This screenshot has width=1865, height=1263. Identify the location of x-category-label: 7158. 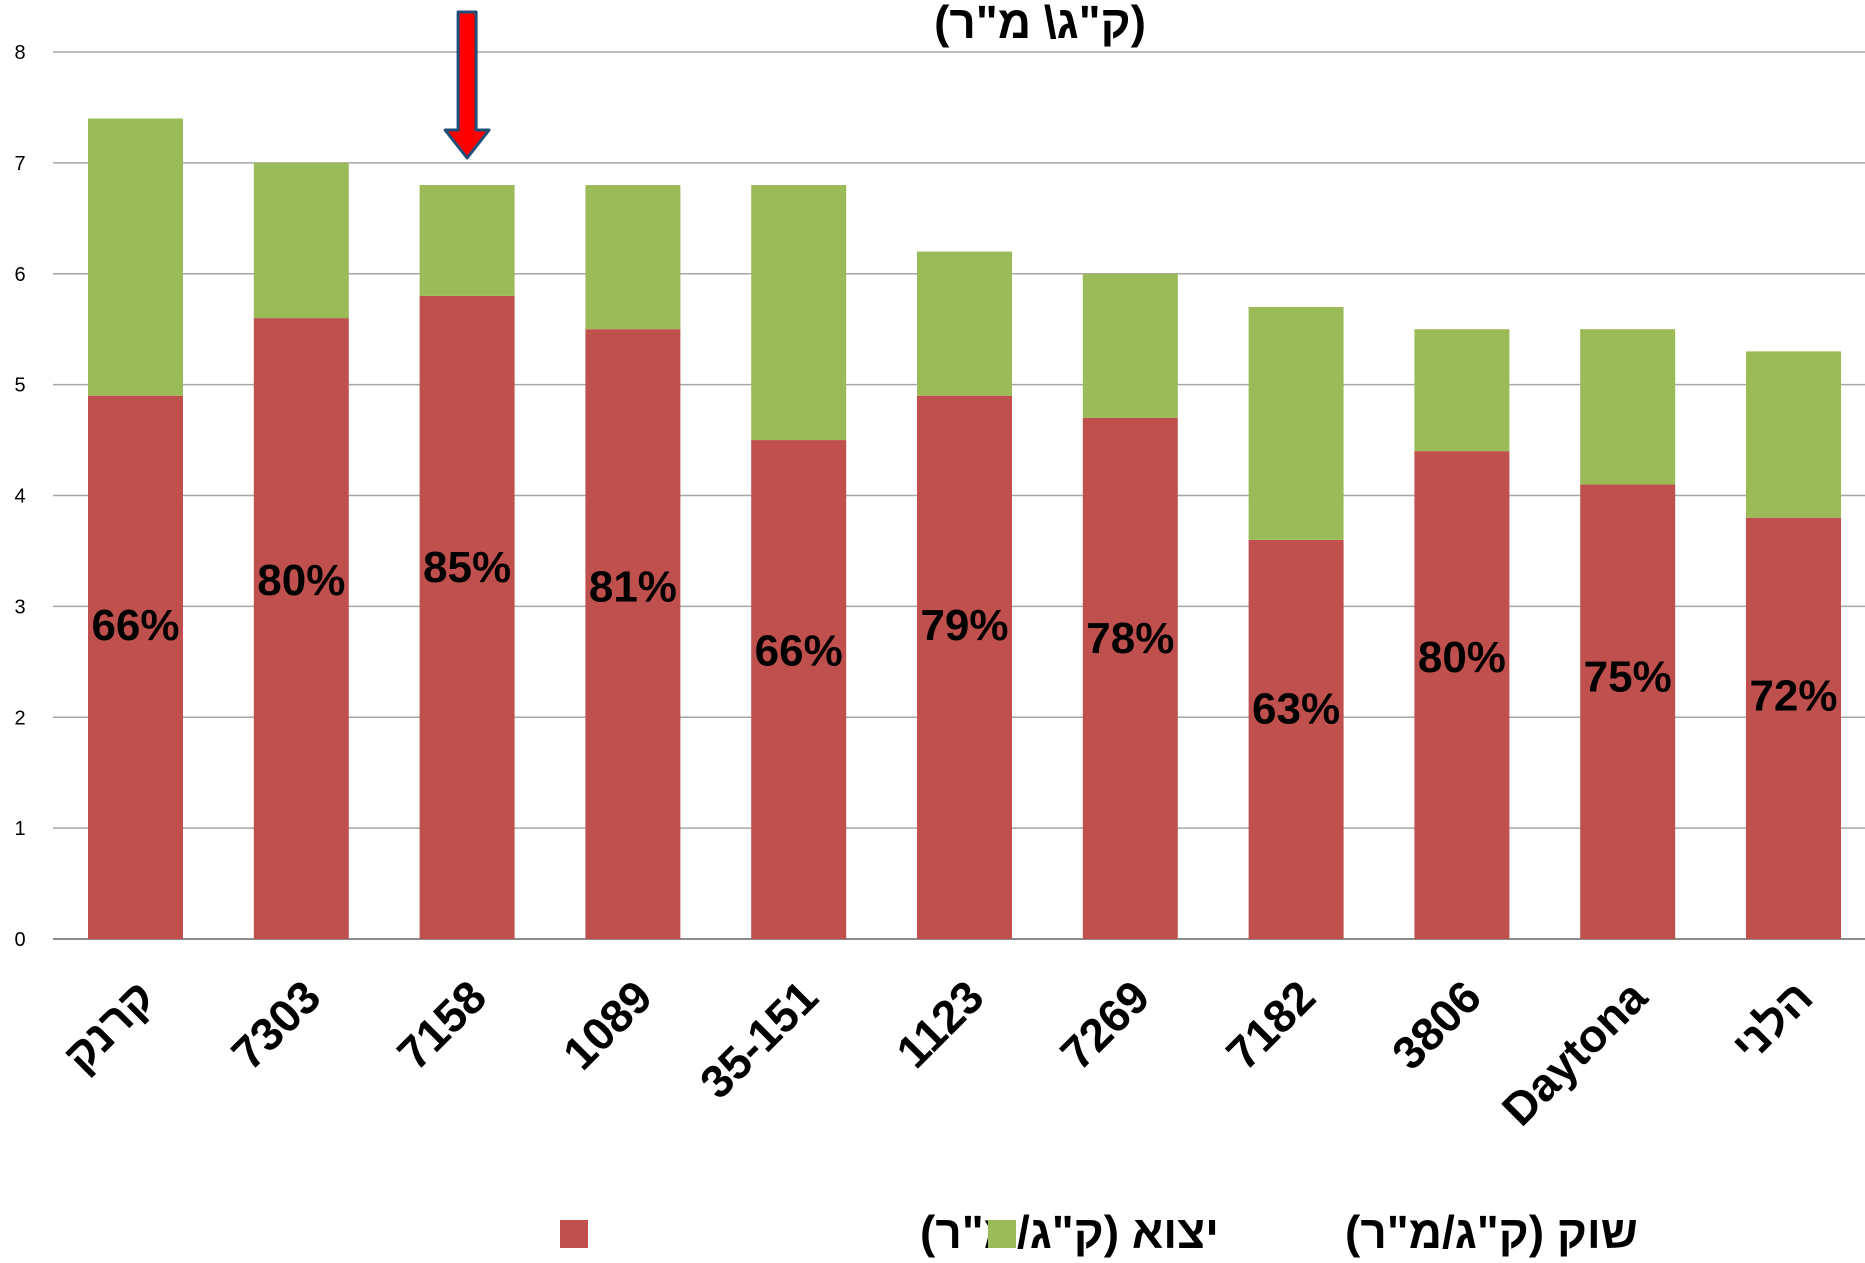
(441, 1024).